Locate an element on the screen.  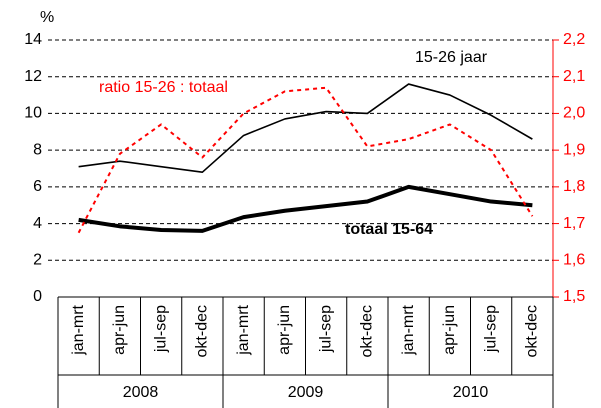
y-tick-label: 8 is located at coordinates (37, 149).